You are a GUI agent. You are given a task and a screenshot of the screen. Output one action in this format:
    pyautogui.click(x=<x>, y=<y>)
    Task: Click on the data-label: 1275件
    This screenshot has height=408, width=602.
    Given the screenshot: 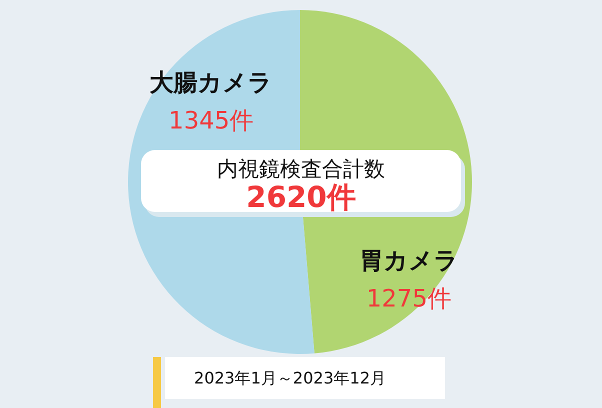 What is the action you would take?
    pyautogui.click(x=409, y=298)
    